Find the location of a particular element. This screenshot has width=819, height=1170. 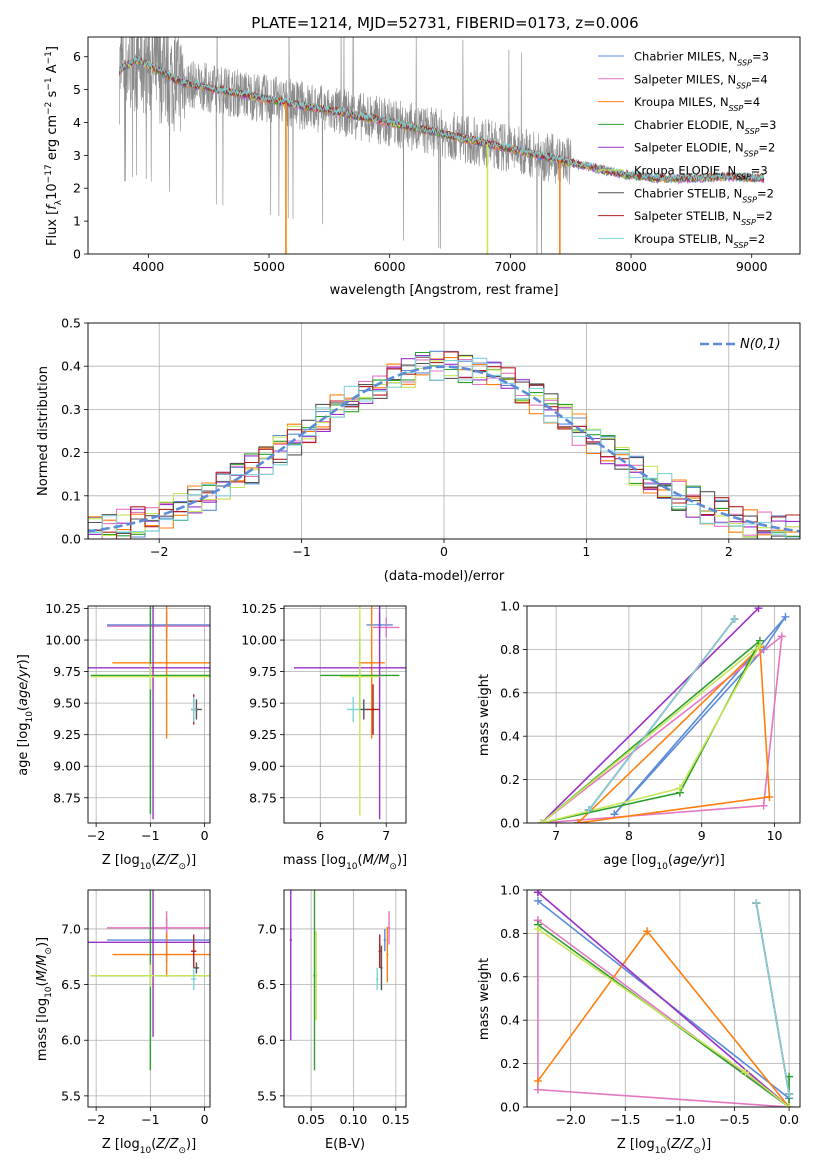

normal-curve is located at coordinates (444, 449).